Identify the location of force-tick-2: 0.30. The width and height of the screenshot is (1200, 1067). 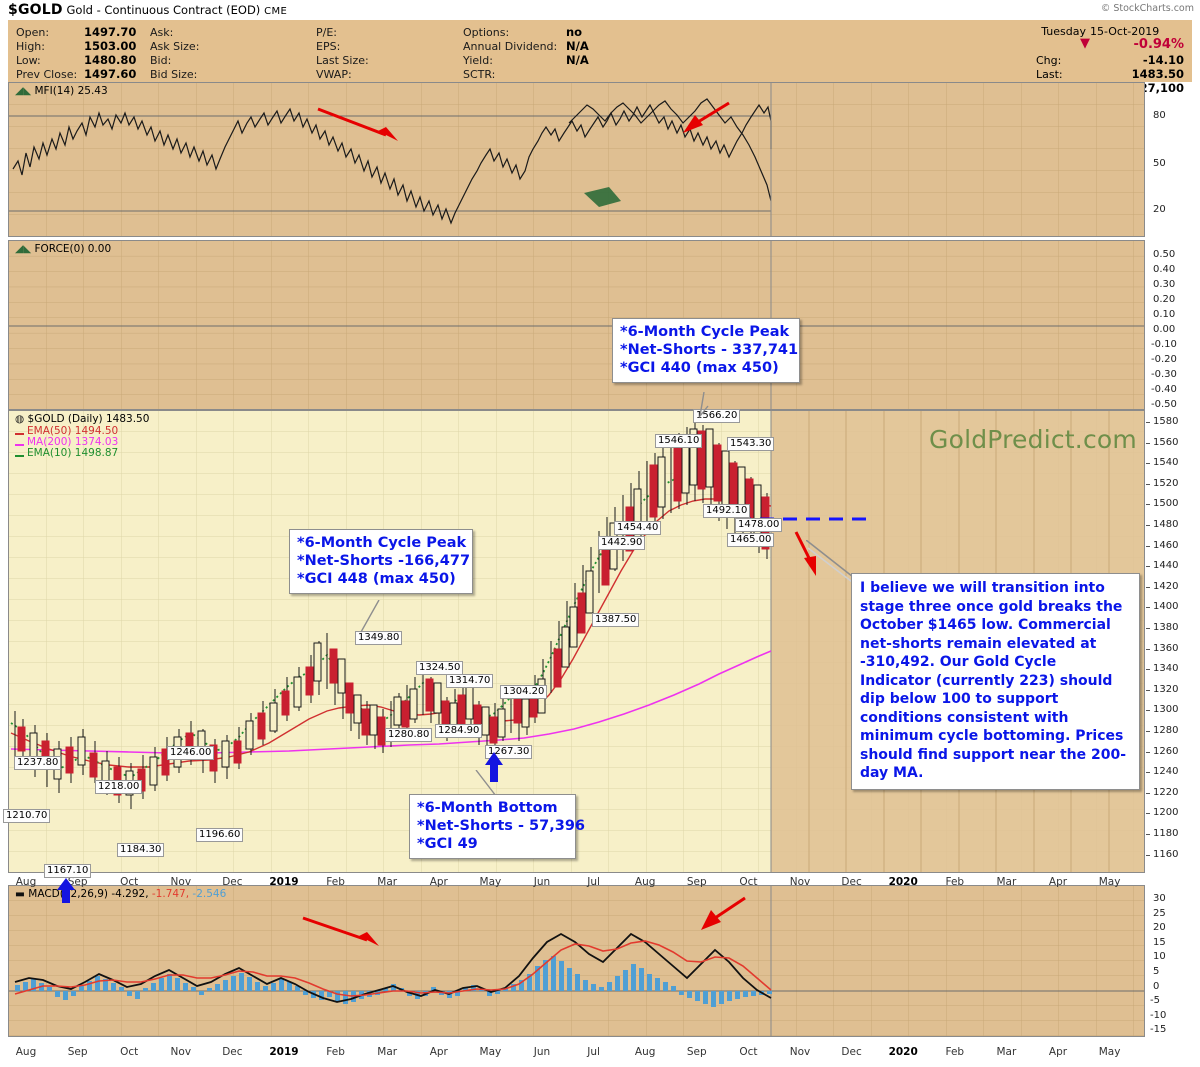
(1164, 284).